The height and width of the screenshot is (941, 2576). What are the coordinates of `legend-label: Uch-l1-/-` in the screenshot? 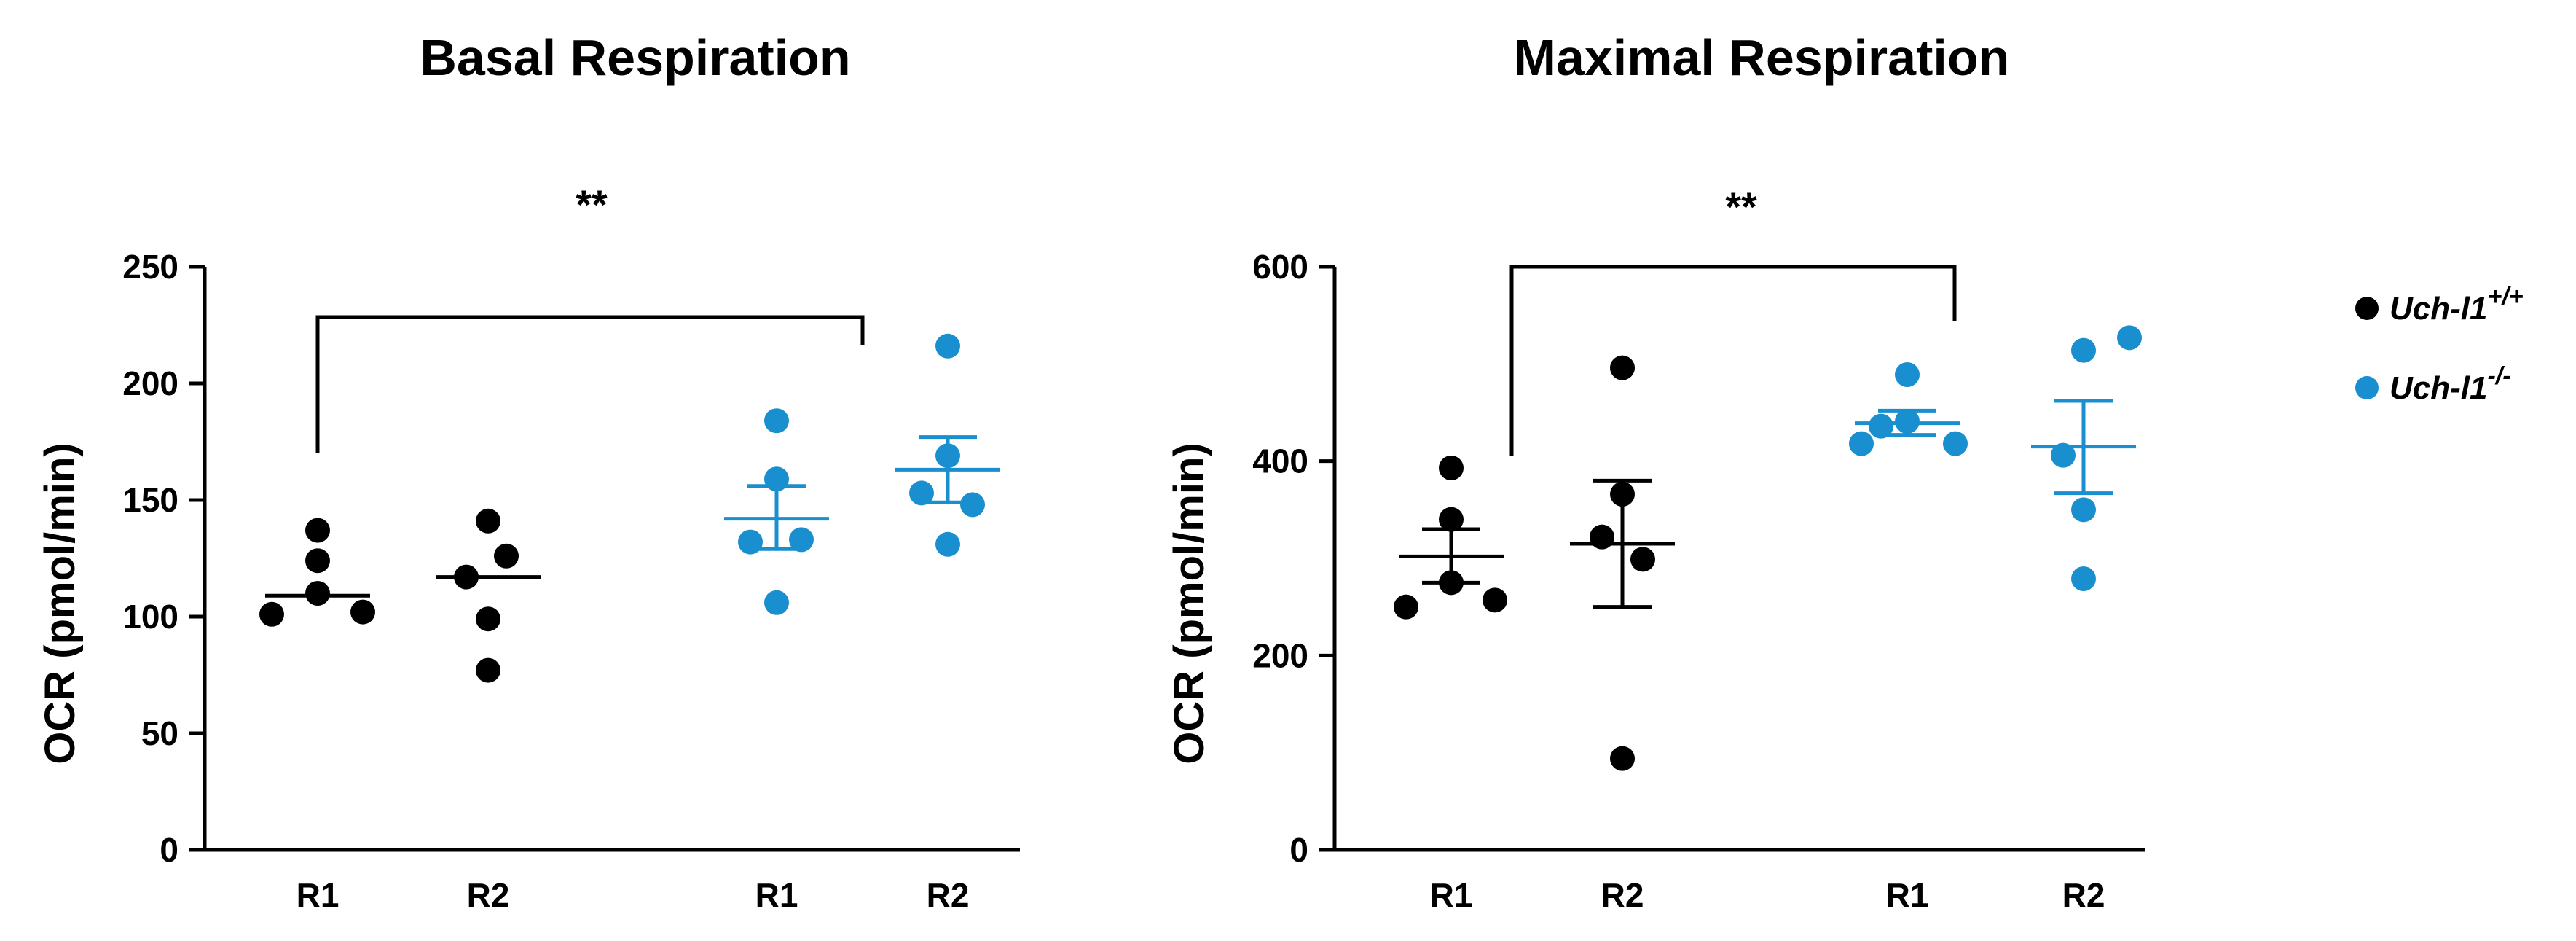 It's located at (2450, 384).